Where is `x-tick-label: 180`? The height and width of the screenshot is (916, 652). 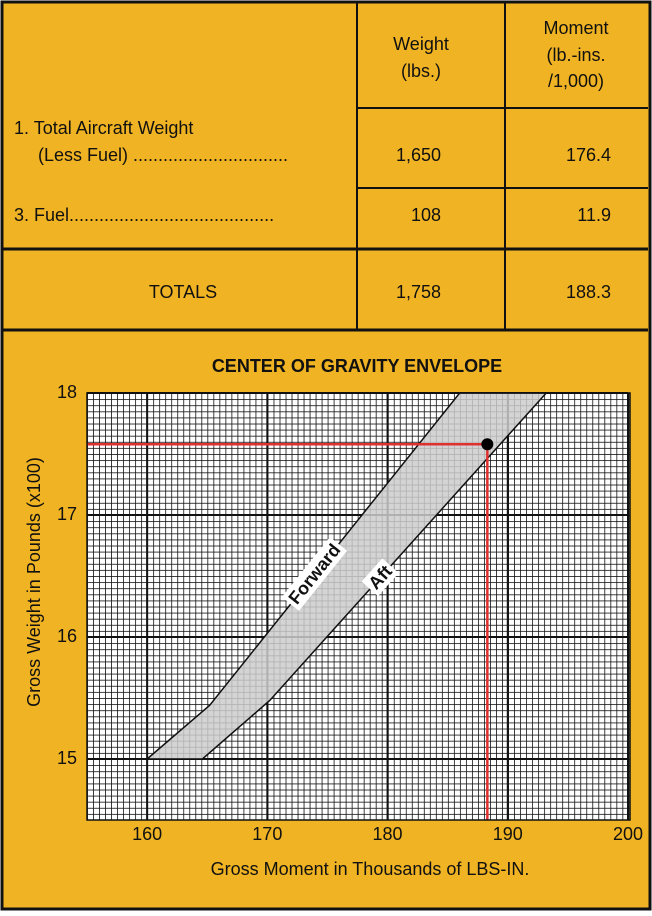
x-tick-label: 180 is located at coordinates (388, 834).